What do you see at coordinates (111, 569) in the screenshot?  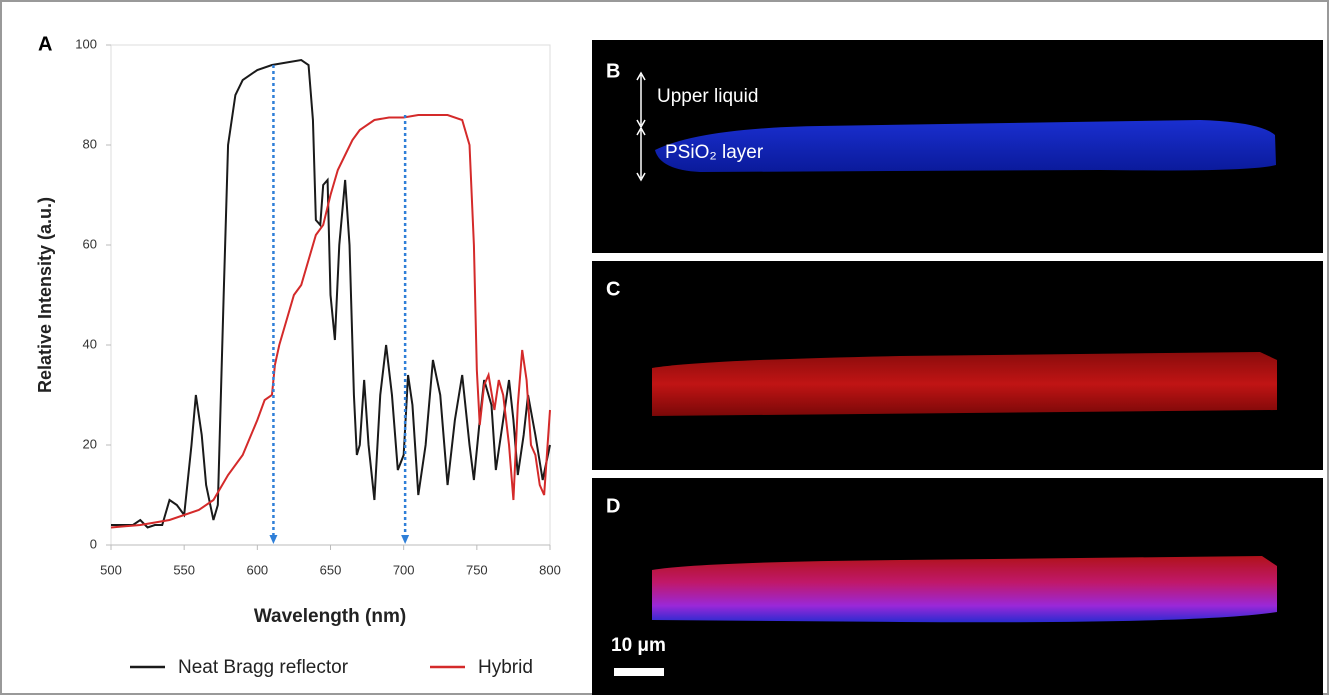 I see `x-tick-label: 500` at bounding box center [111, 569].